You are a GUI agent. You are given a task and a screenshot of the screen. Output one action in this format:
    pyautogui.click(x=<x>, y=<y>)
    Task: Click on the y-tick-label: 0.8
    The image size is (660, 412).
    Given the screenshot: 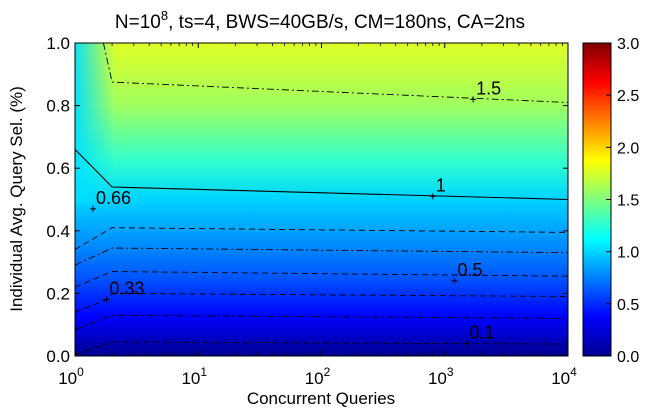 What is the action you would take?
    pyautogui.click(x=58, y=106)
    